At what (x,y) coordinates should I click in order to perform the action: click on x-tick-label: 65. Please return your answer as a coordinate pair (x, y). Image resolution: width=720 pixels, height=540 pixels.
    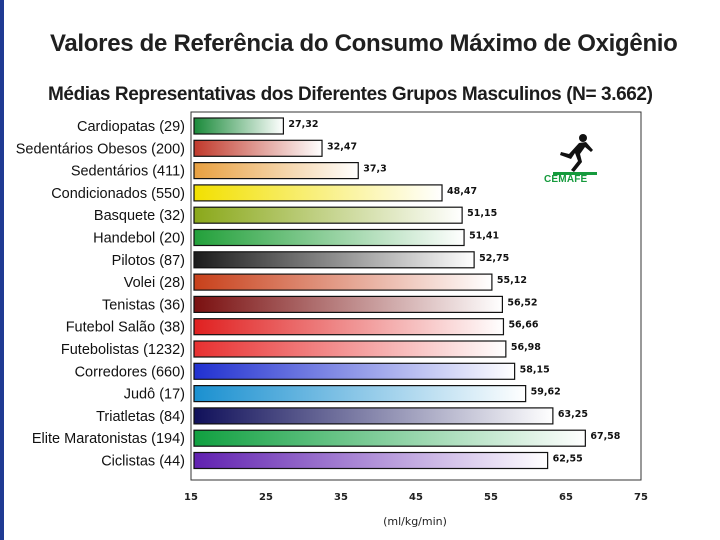
    Looking at the image, I should click on (566, 497).